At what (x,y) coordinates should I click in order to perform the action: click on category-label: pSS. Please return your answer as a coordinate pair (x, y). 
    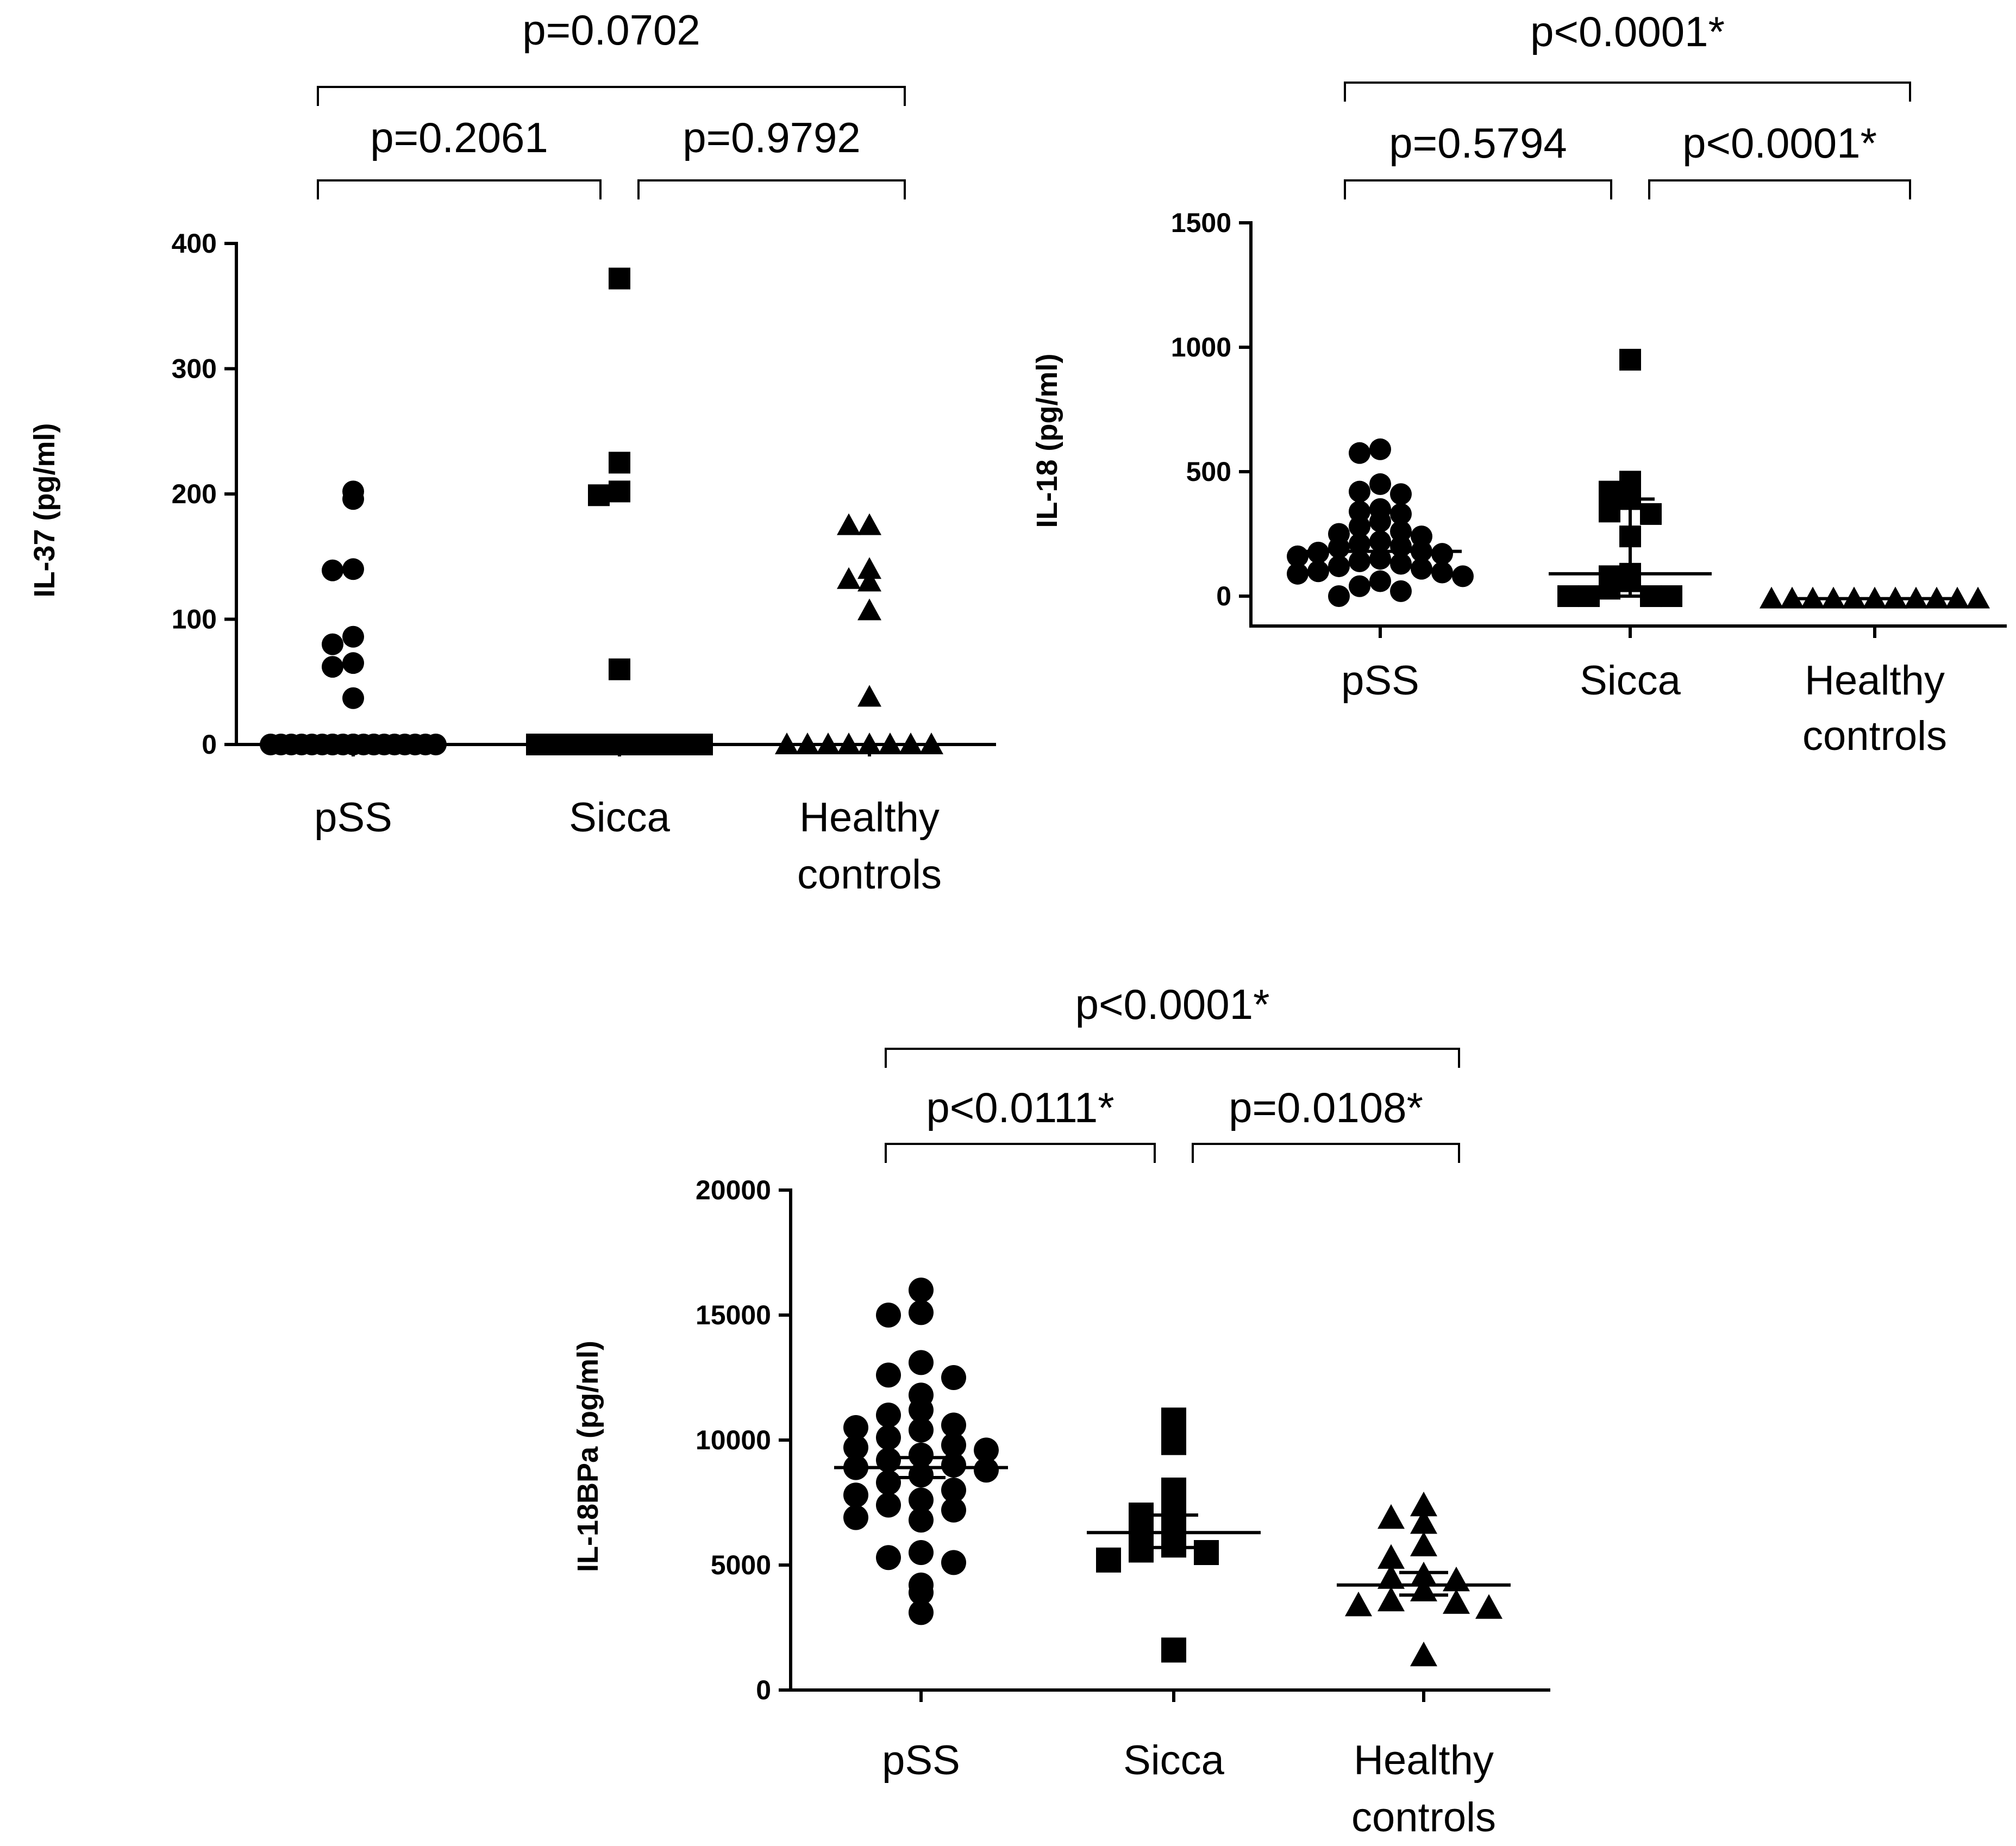
    Looking at the image, I should click on (921, 1761).